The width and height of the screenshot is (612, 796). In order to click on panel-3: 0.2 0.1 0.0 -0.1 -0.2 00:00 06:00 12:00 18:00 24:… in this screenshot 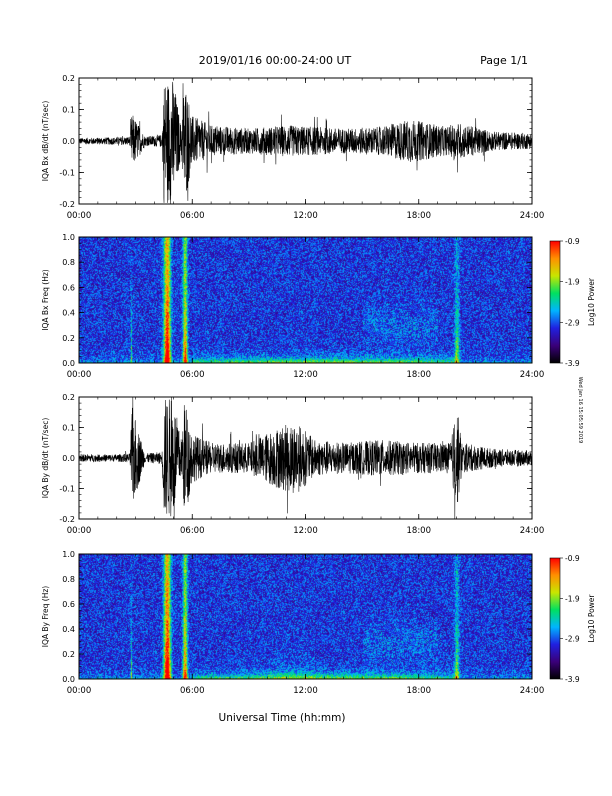, I will do `click(292, 464)`.